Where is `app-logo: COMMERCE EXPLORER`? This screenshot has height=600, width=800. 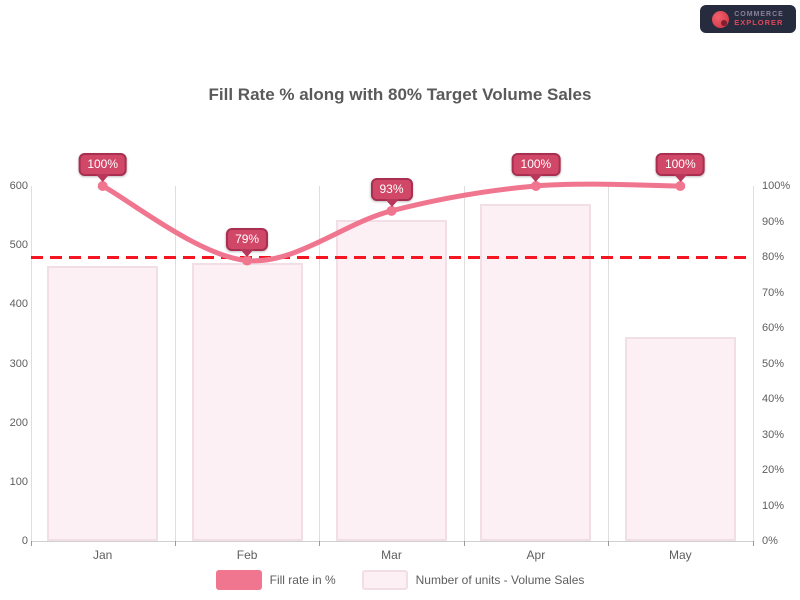
app-logo: COMMERCE EXPLORER is located at coordinates (748, 19).